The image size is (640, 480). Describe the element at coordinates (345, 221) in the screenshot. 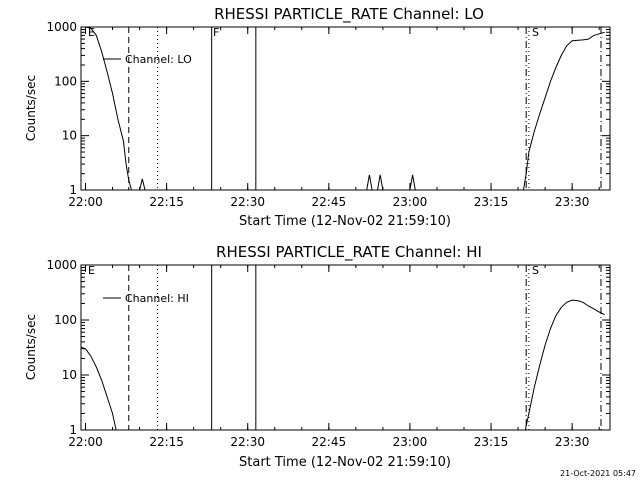

I see `x-axis-label-lo: Start Time (12-Nov-02 21:59:10)` at that location.